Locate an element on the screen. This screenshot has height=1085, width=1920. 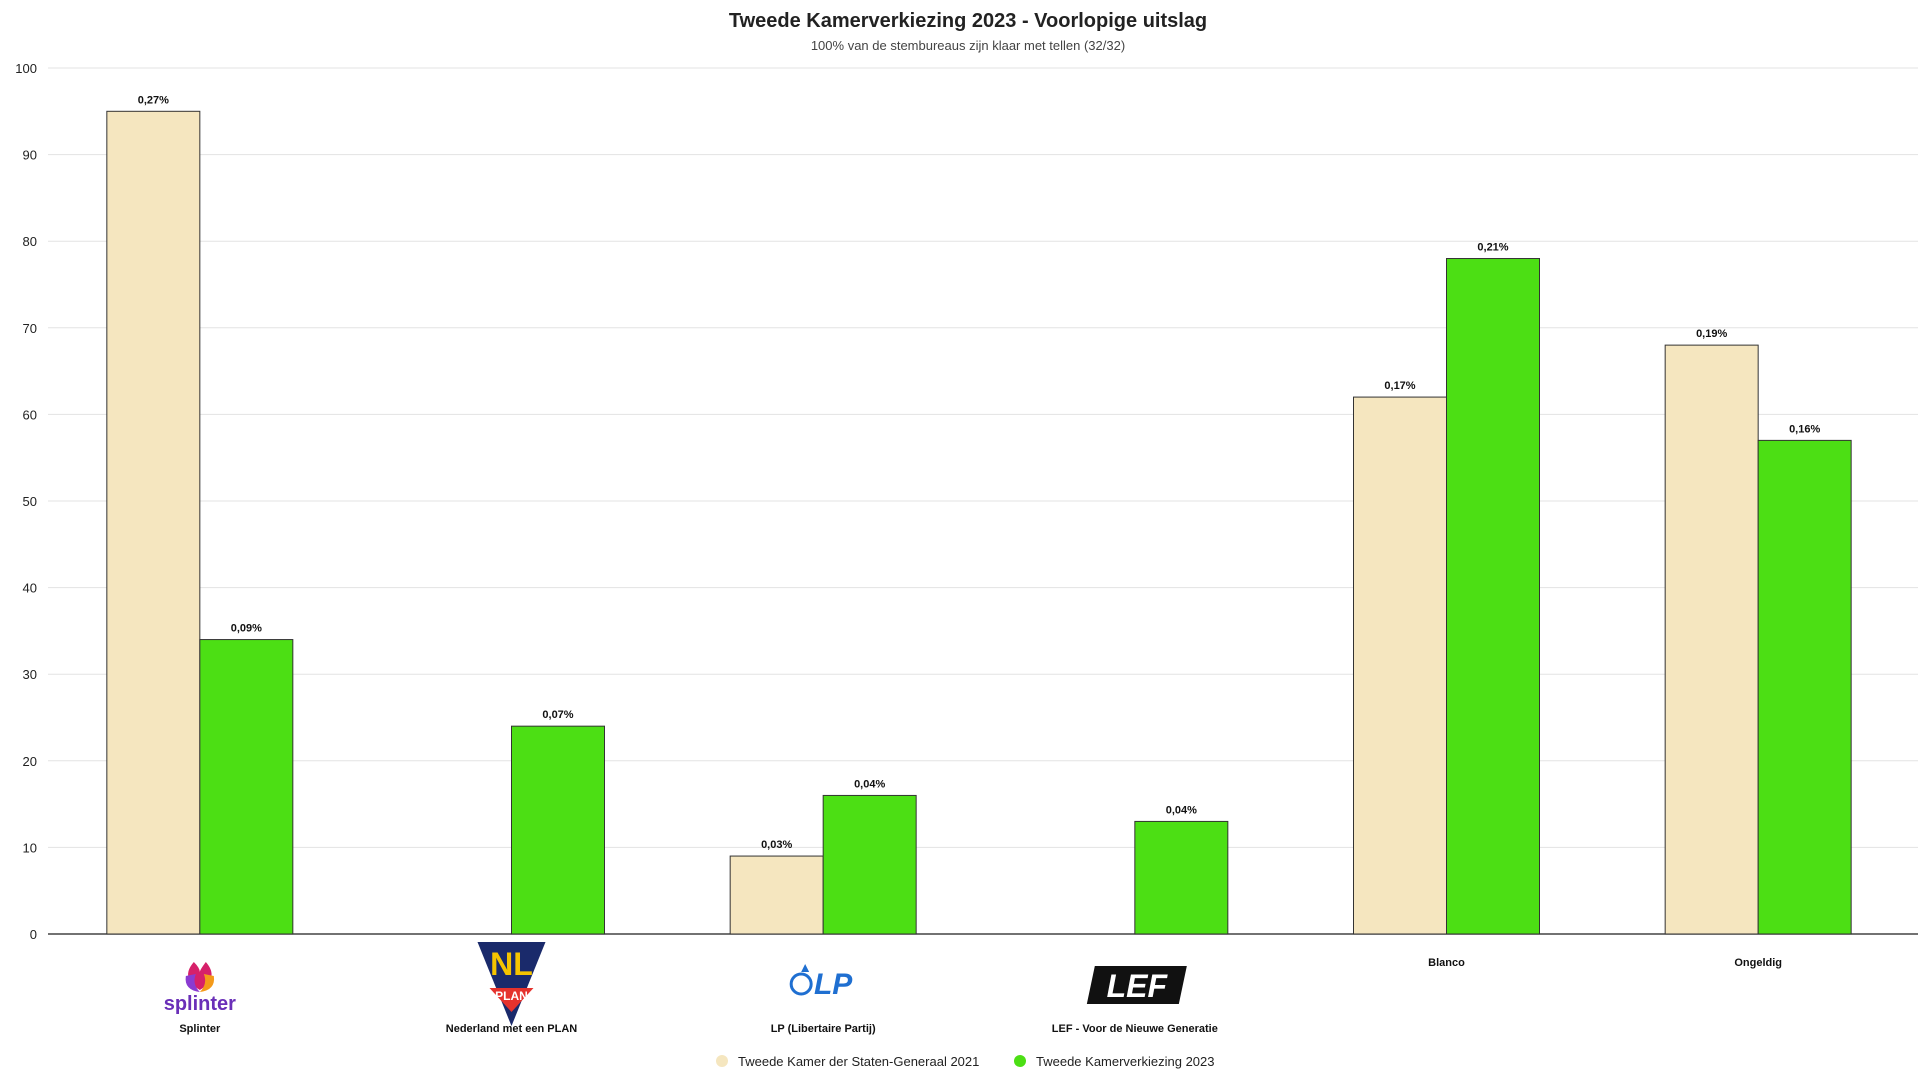
splinter-logo-text: splinter is located at coordinates (200, 1004).